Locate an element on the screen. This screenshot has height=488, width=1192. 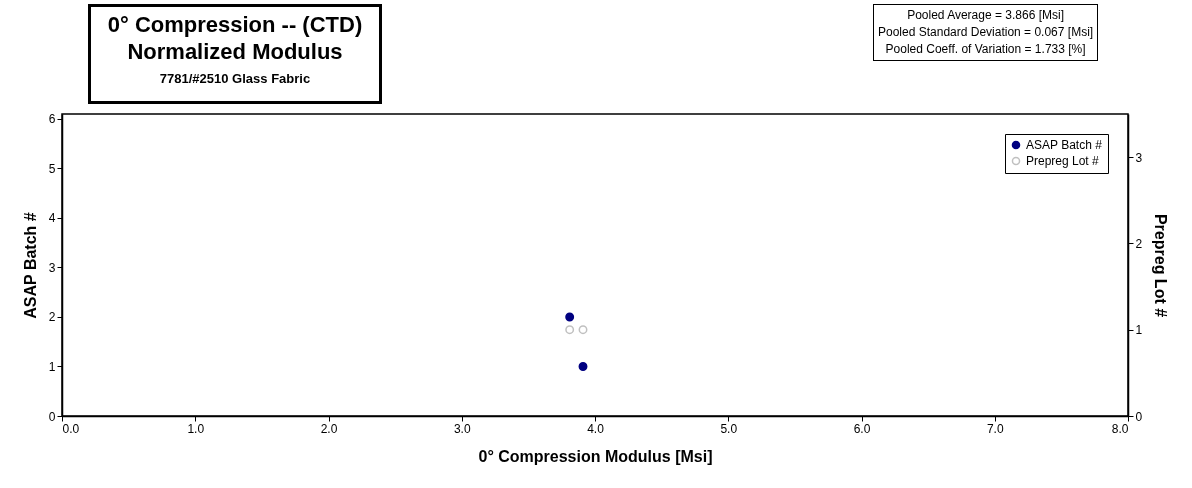
y2-tick-label: 2 is located at coordinates (1139, 243).